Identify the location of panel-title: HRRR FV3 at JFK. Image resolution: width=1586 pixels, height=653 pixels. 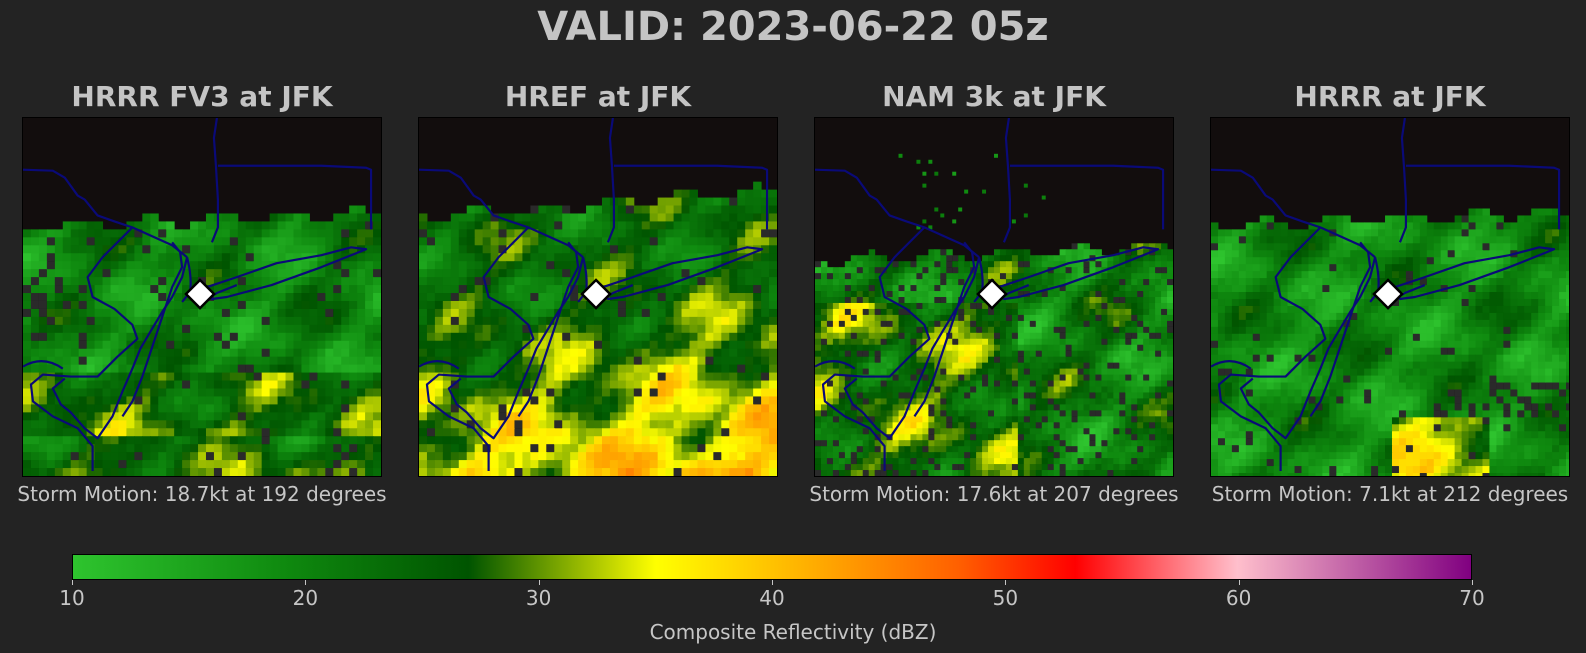
(202, 96).